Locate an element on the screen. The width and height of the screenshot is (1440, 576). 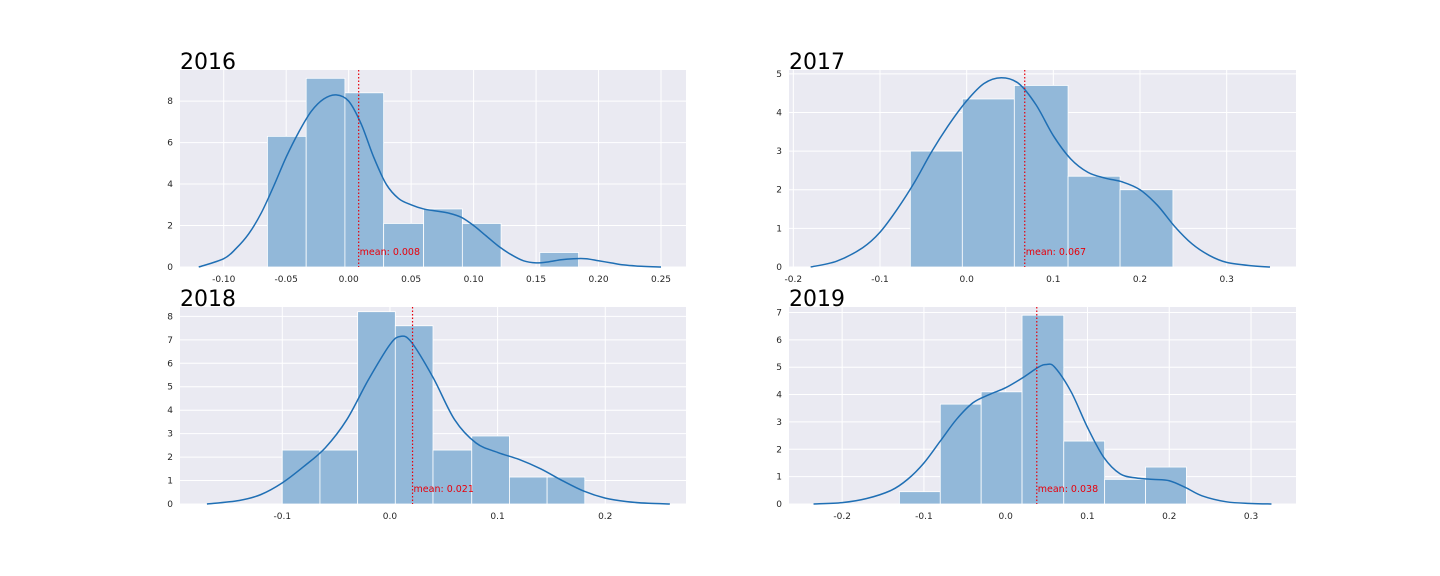
x-tick-label: 0.25 is located at coordinates (661, 280).